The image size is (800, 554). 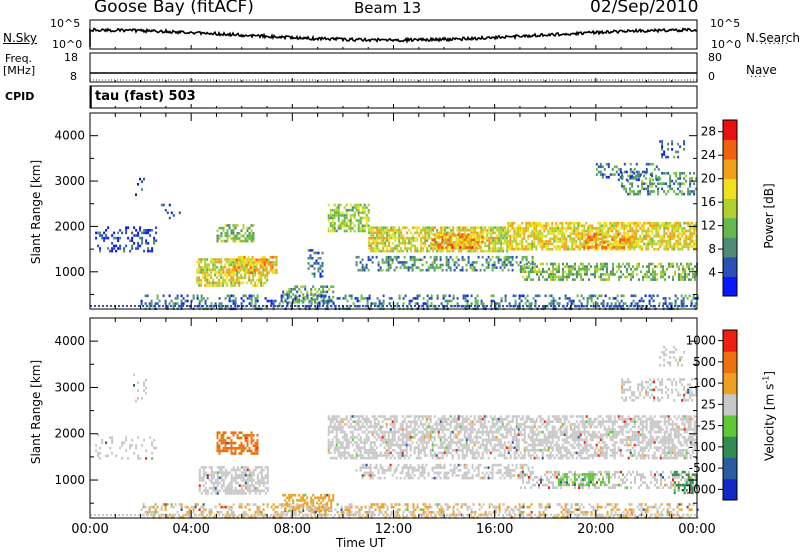 What do you see at coordinates (644, 8) in the screenshot?
I see `date-title: 02/Sep/2010` at bounding box center [644, 8].